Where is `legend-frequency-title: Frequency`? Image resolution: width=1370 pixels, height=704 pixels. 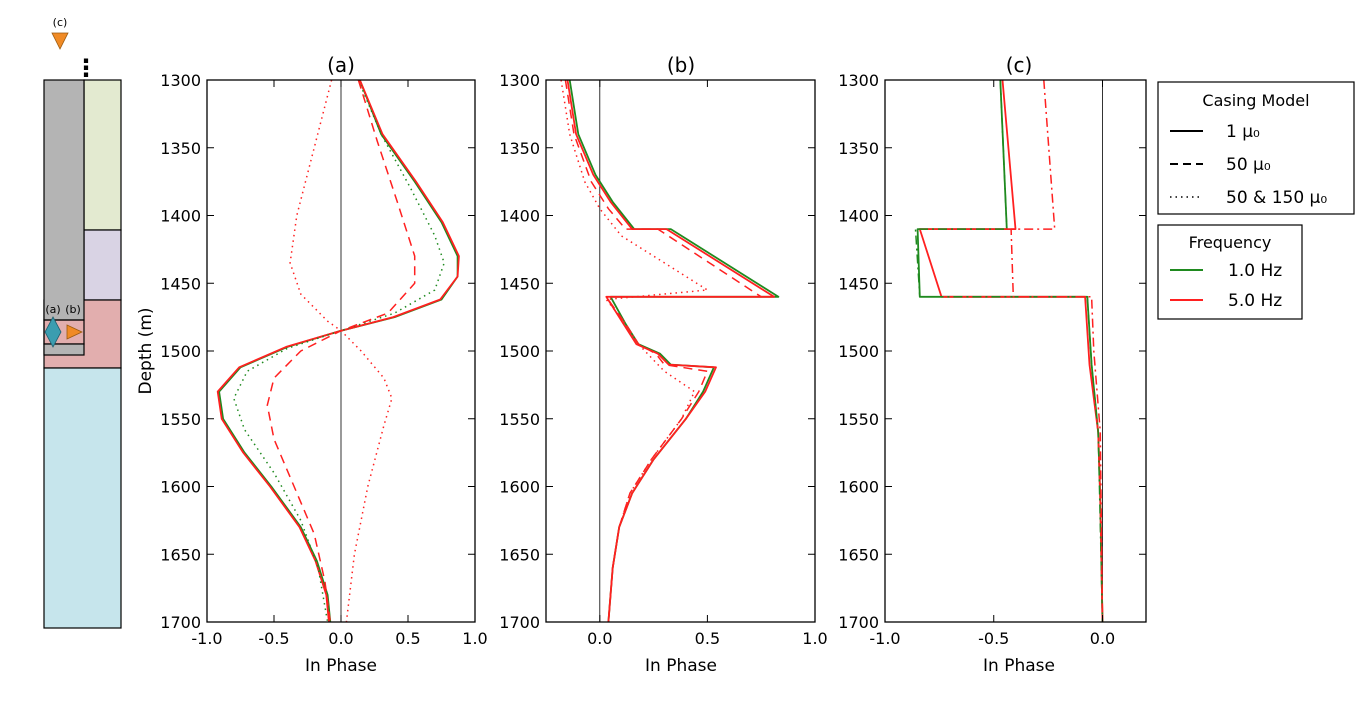
legend-frequency-title: Frequency is located at coordinates (1230, 242).